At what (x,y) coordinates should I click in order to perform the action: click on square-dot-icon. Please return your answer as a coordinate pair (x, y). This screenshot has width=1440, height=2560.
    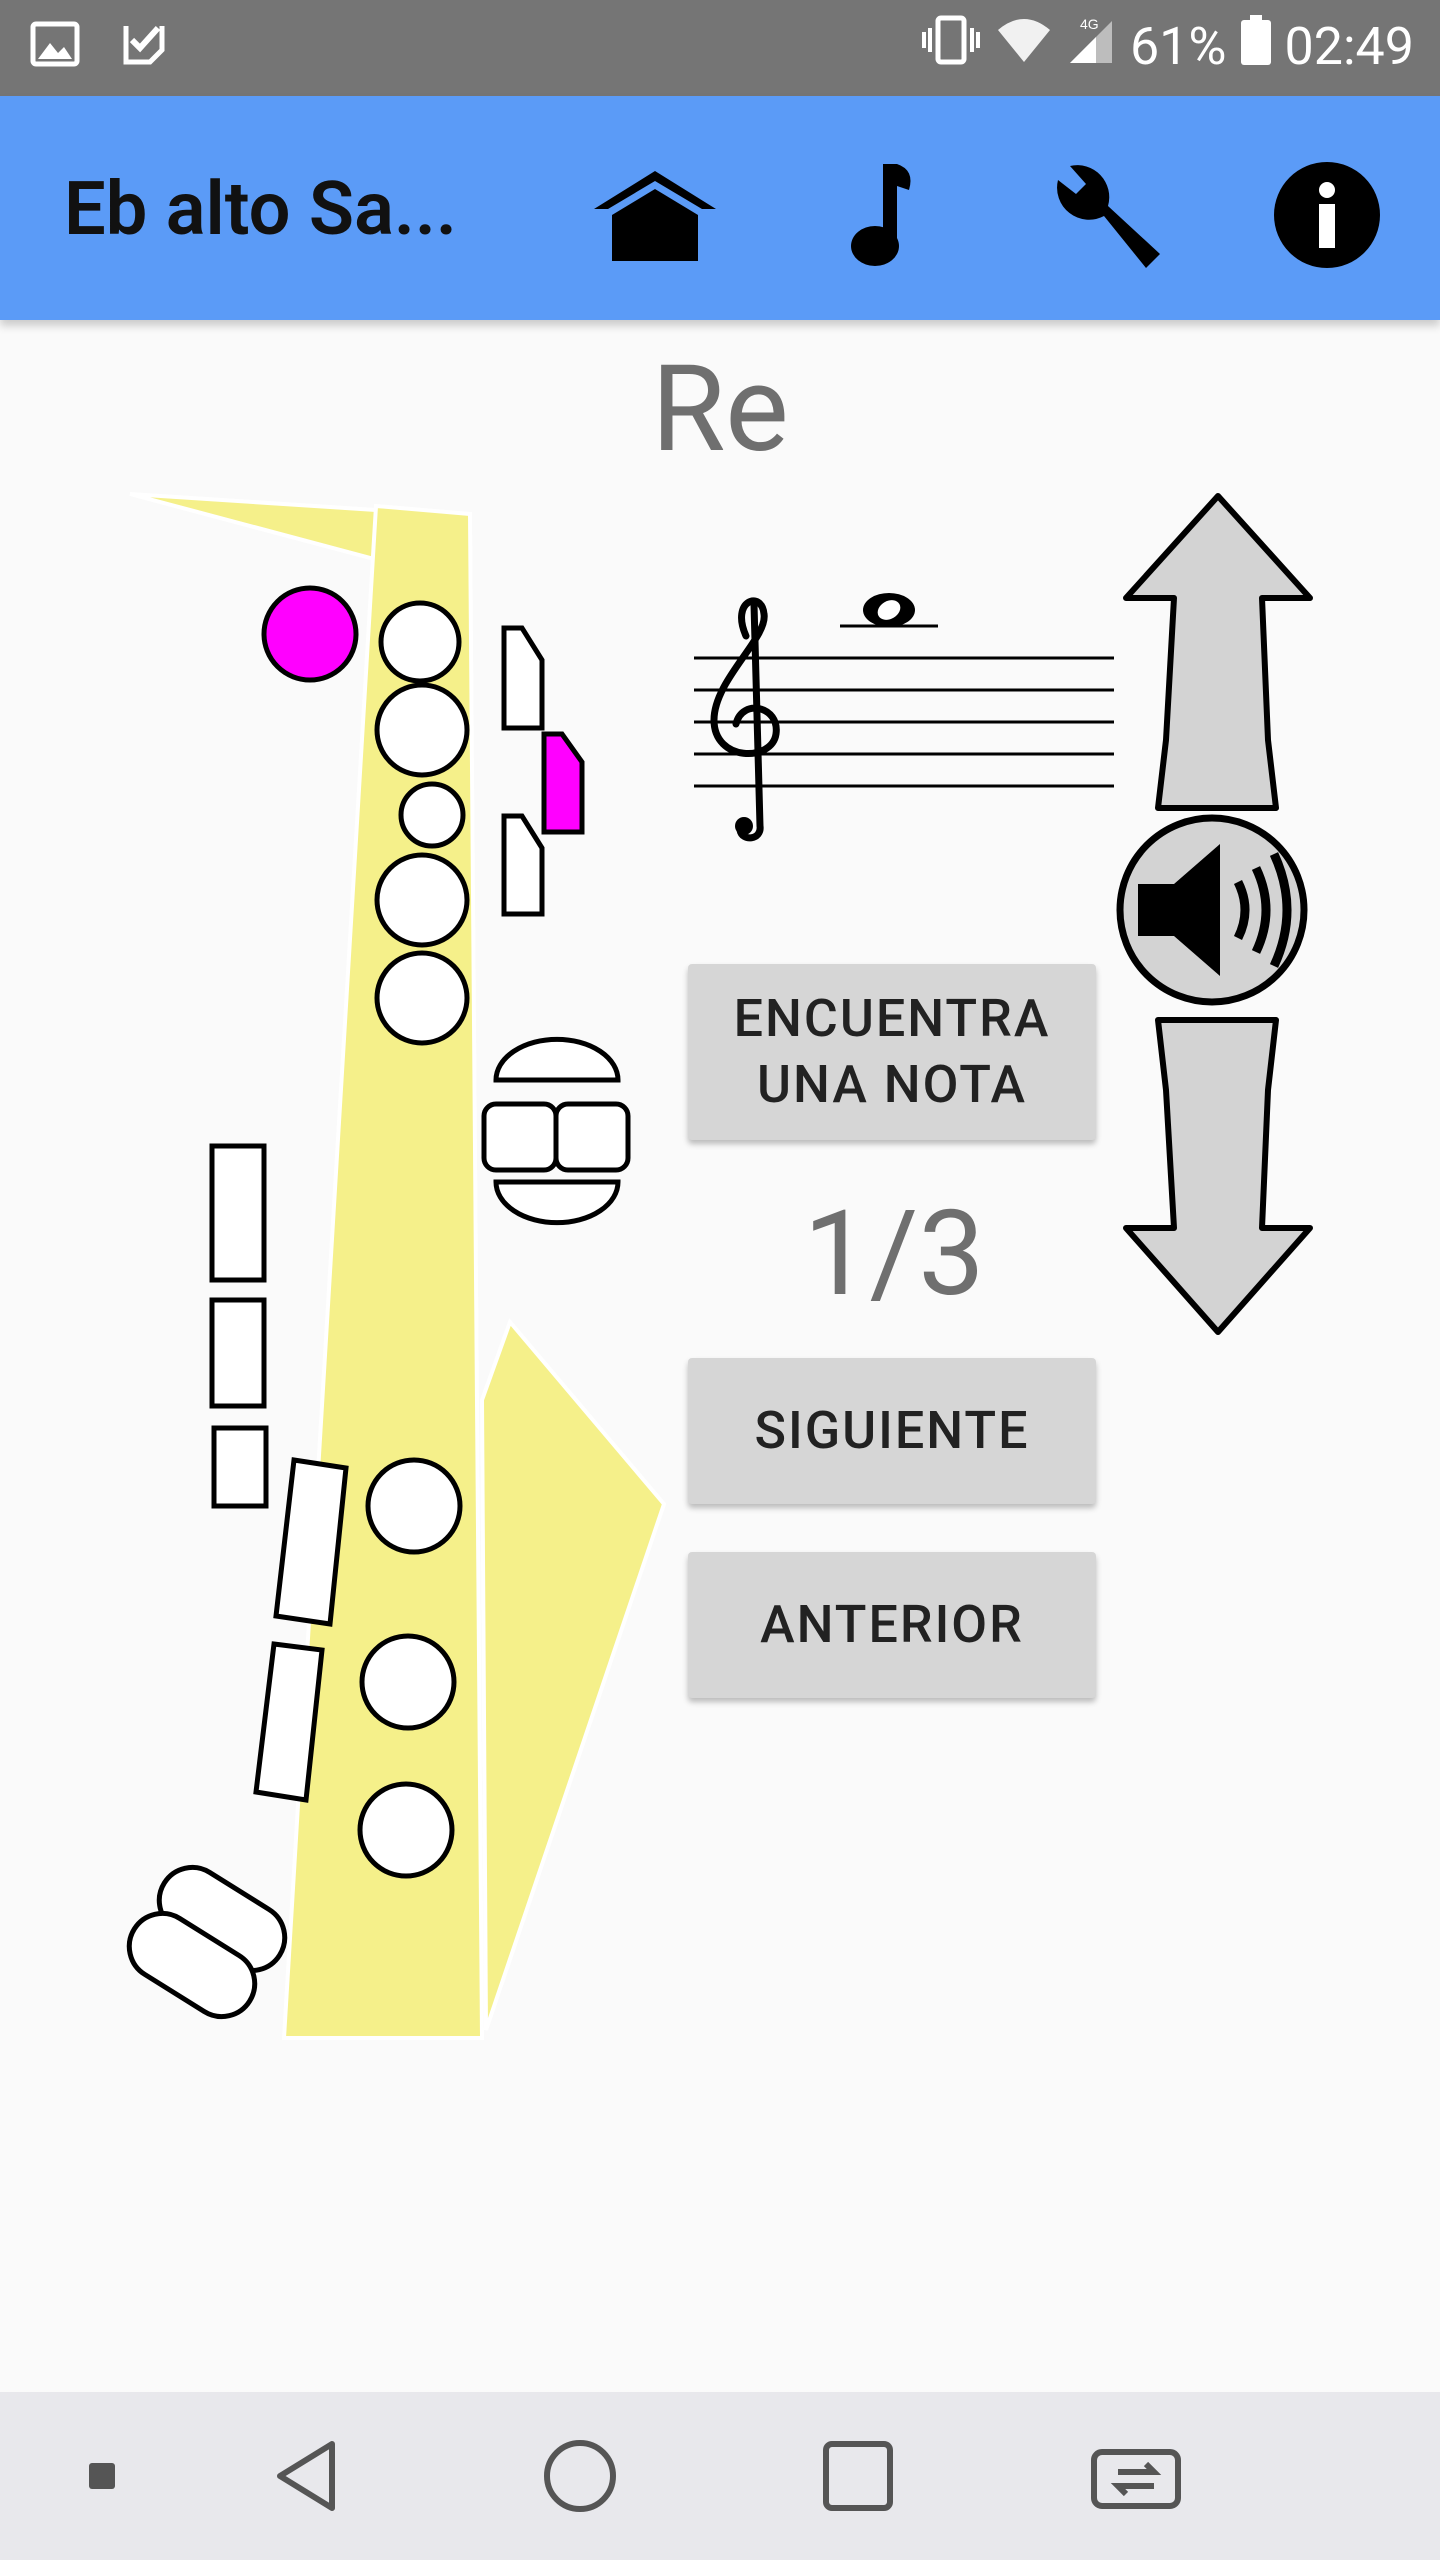
    Looking at the image, I should click on (102, 2476).